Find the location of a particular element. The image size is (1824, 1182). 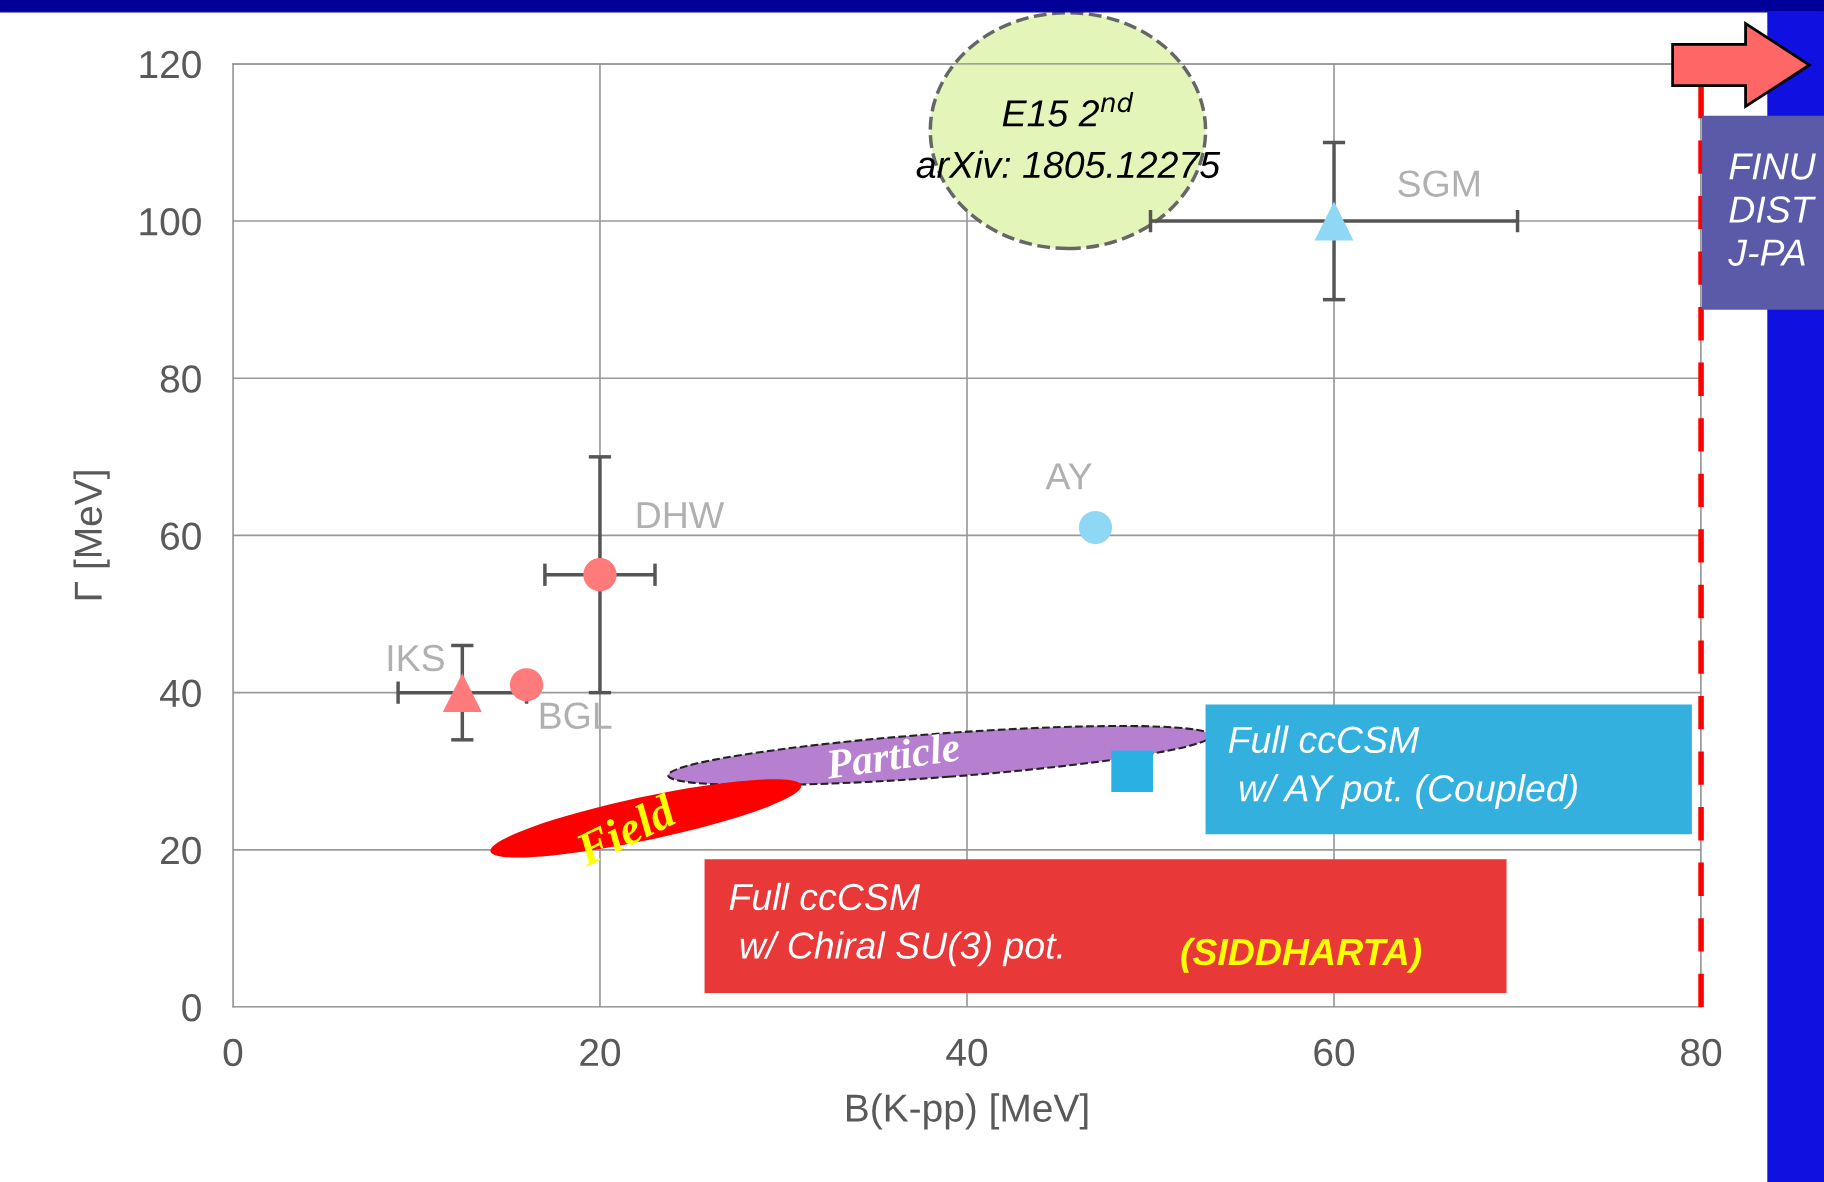

y-tick-label: 40 is located at coordinates (180, 693).